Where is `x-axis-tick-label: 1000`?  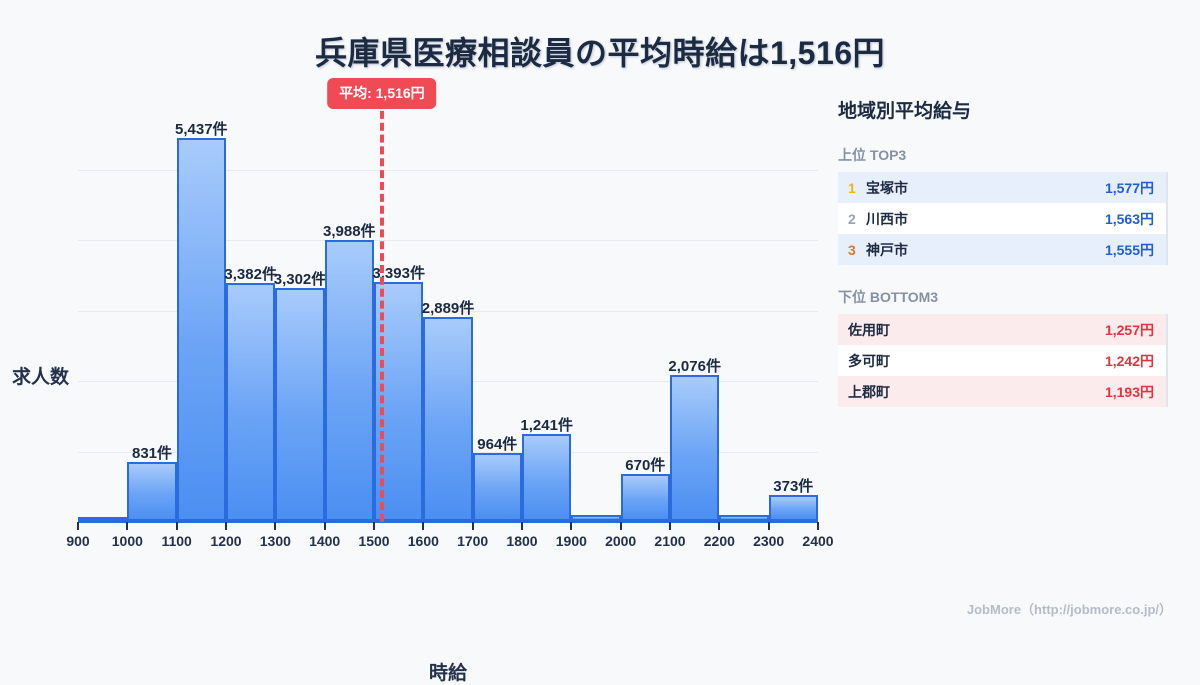 x-axis-tick-label: 1000 is located at coordinates (127, 541).